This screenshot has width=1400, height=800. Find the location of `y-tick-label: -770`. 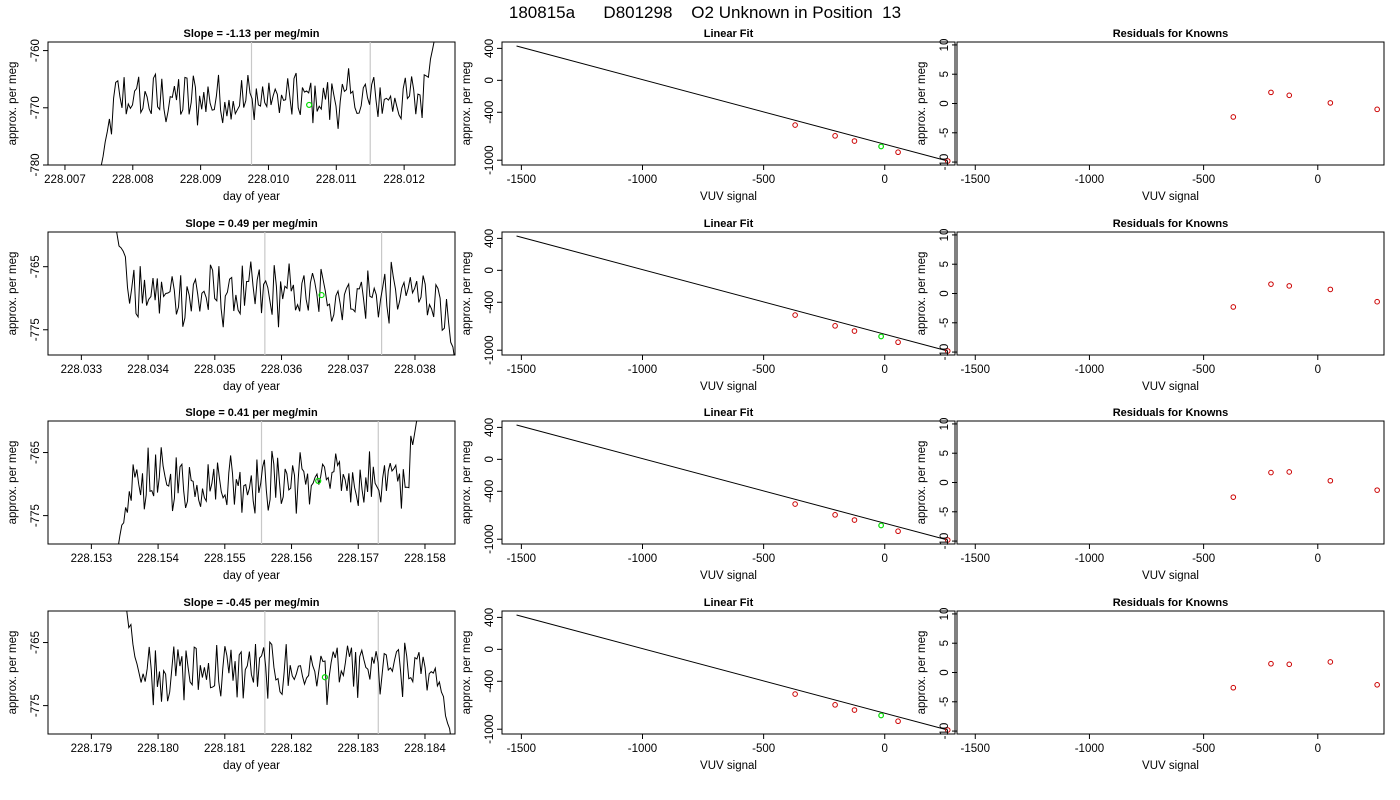

y-tick-label: -770 is located at coordinates (36, 107).